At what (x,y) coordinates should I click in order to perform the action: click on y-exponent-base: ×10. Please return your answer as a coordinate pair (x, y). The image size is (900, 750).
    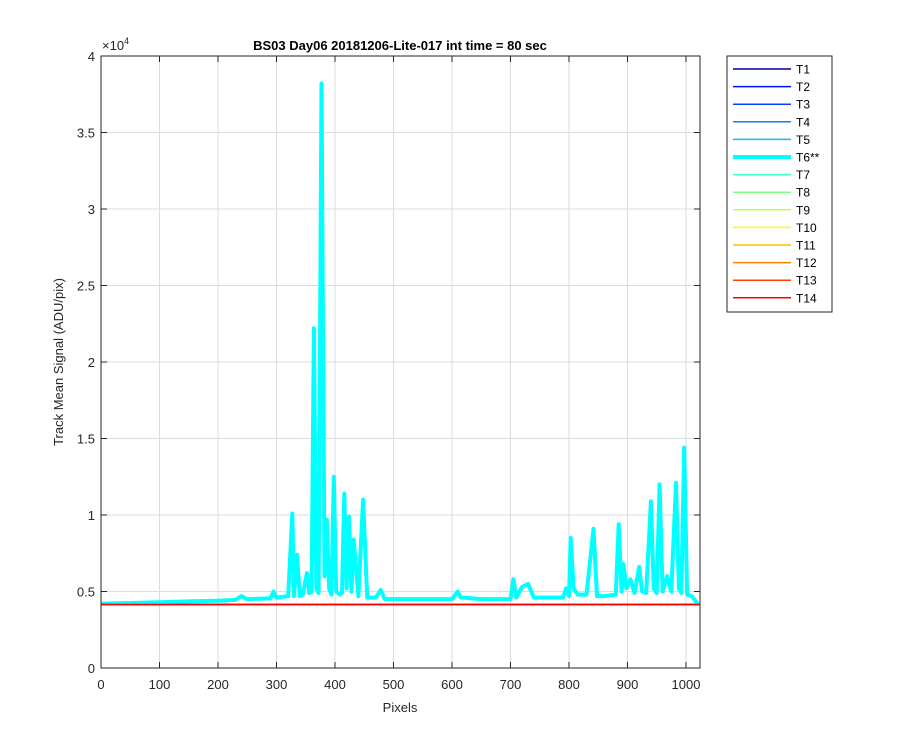
    Looking at the image, I should click on (113, 45).